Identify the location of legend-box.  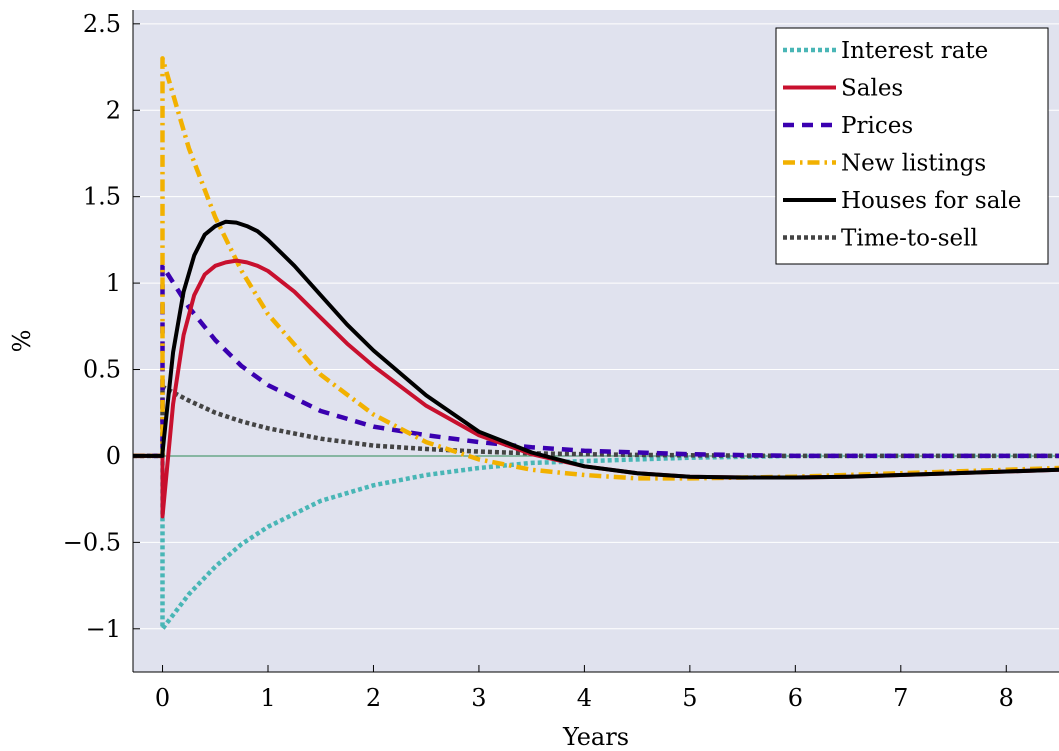
(912, 146).